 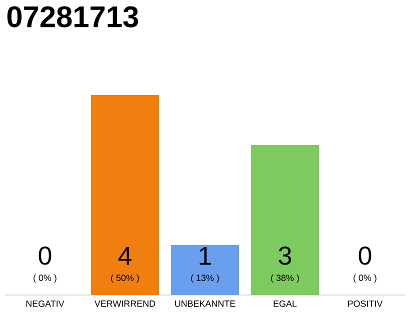 I want to click on annotation: ( 13% ), so click(x=205, y=278).